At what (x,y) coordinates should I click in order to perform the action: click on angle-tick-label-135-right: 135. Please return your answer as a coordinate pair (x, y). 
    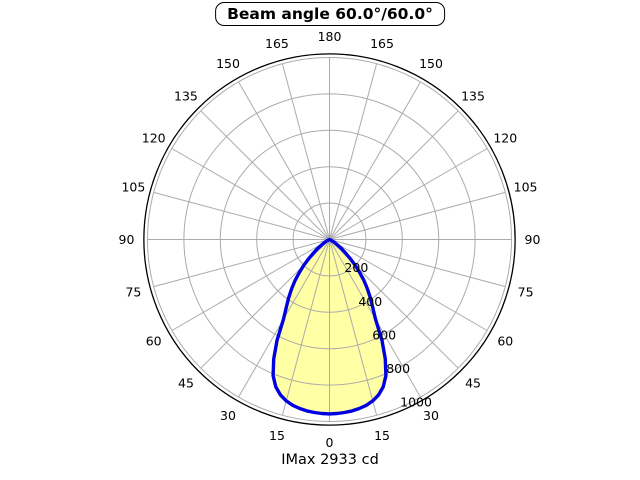
    Looking at the image, I should click on (473, 95).